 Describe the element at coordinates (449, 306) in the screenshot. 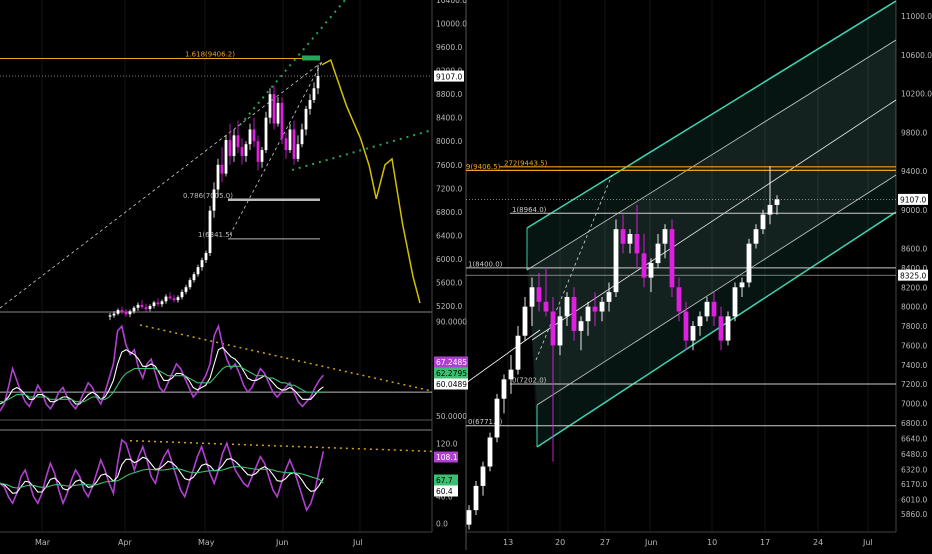

I see `y-tick-label: 5200.0` at that location.